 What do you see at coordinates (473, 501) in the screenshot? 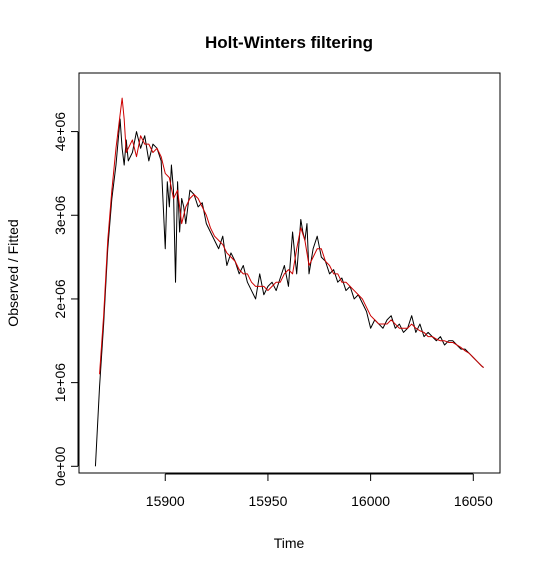
I see `x-tick-label: 16050` at bounding box center [473, 501].